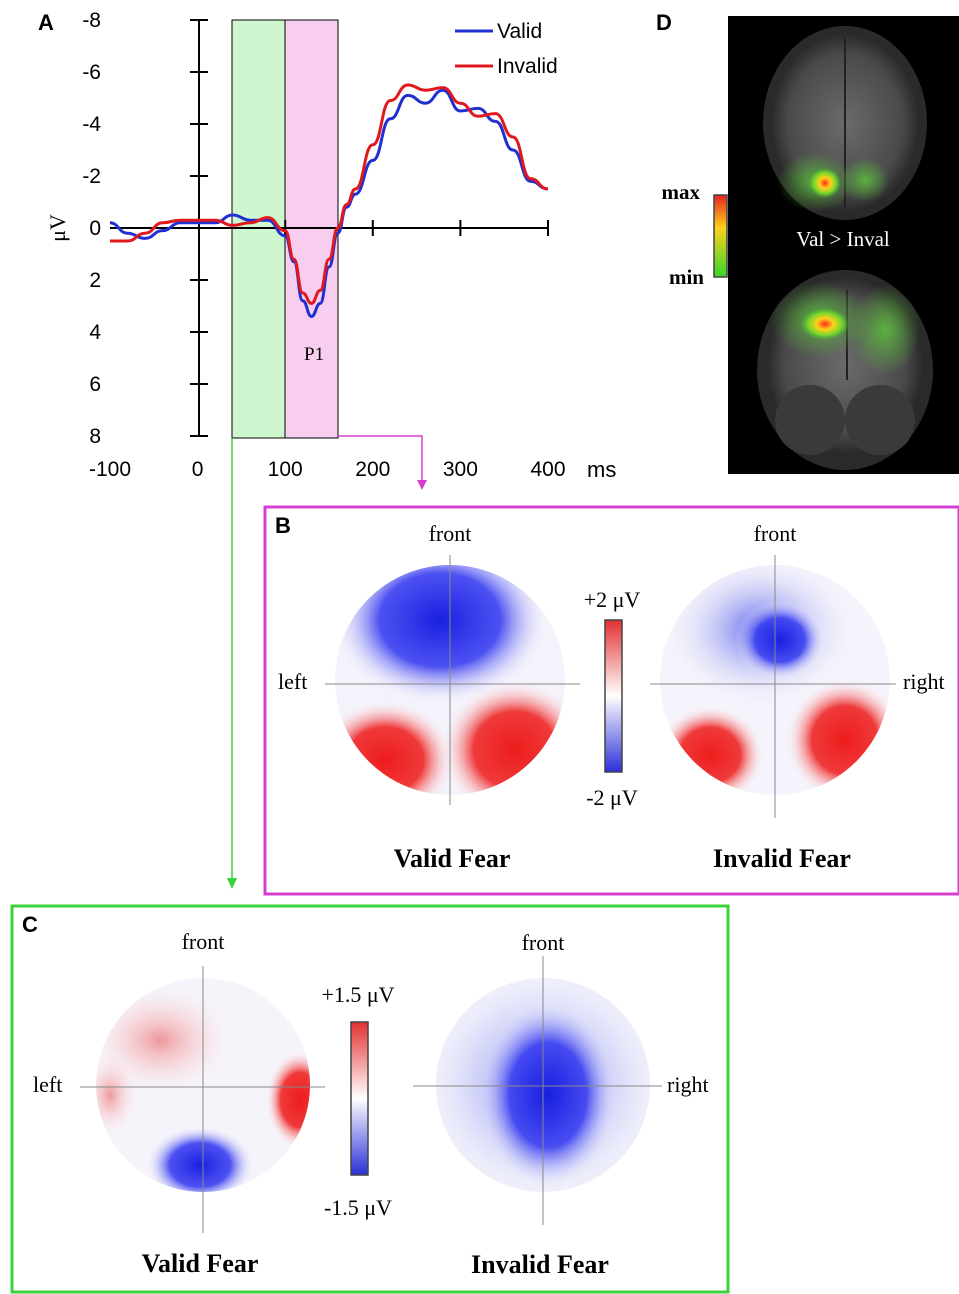 This screenshot has height=1294, width=959. I want to click on y-tick-label: -4, so click(91, 124).